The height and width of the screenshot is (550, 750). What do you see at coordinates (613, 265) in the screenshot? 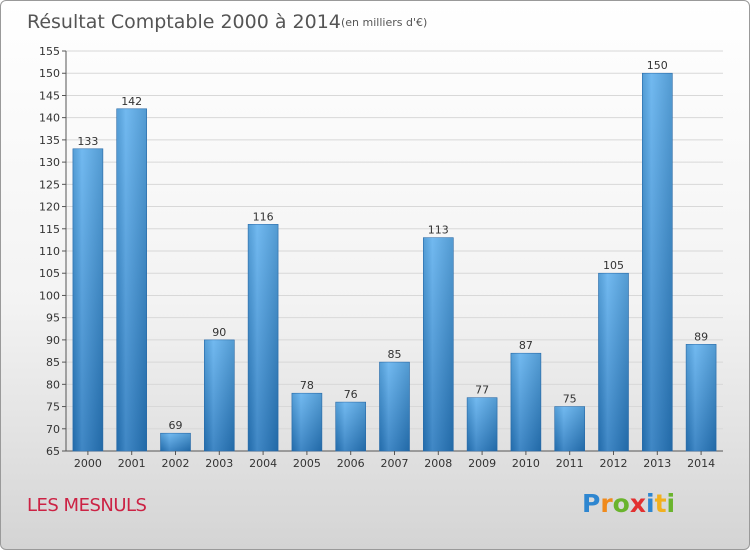
I see `bar-value-label: 105` at bounding box center [613, 265].